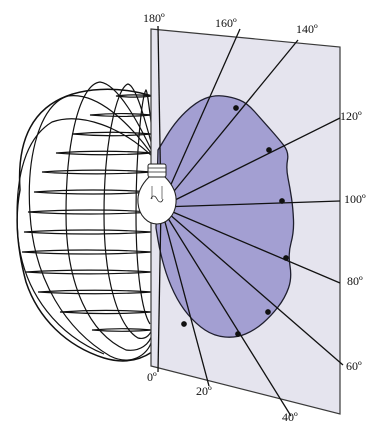  I want to click on angle-label-40: 40º, so click(290, 417).